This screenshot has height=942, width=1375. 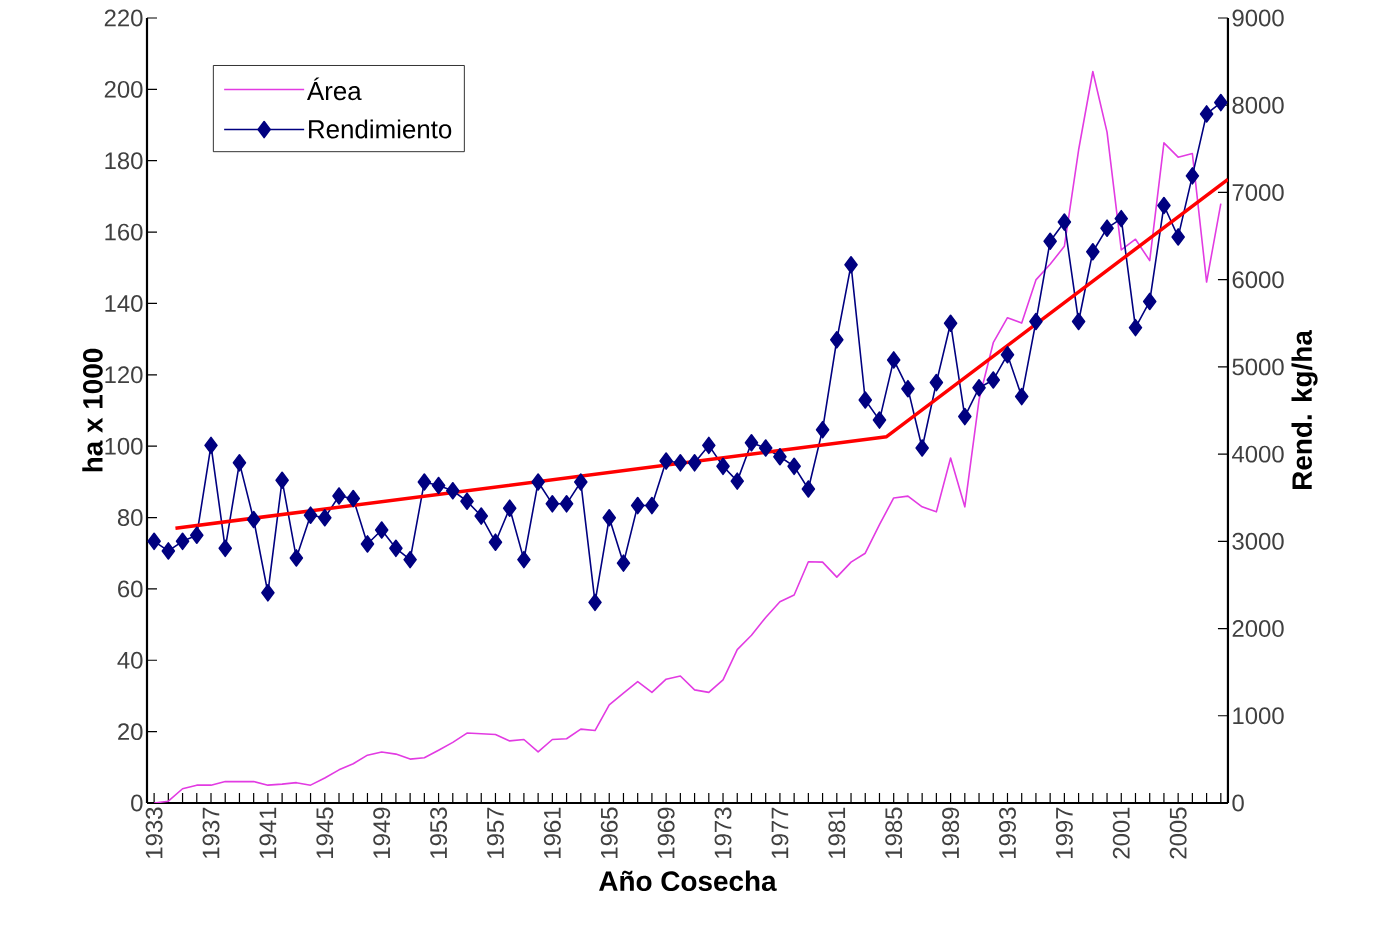 I want to click on y2-tick-label: 6000, so click(x=1258, y=280).